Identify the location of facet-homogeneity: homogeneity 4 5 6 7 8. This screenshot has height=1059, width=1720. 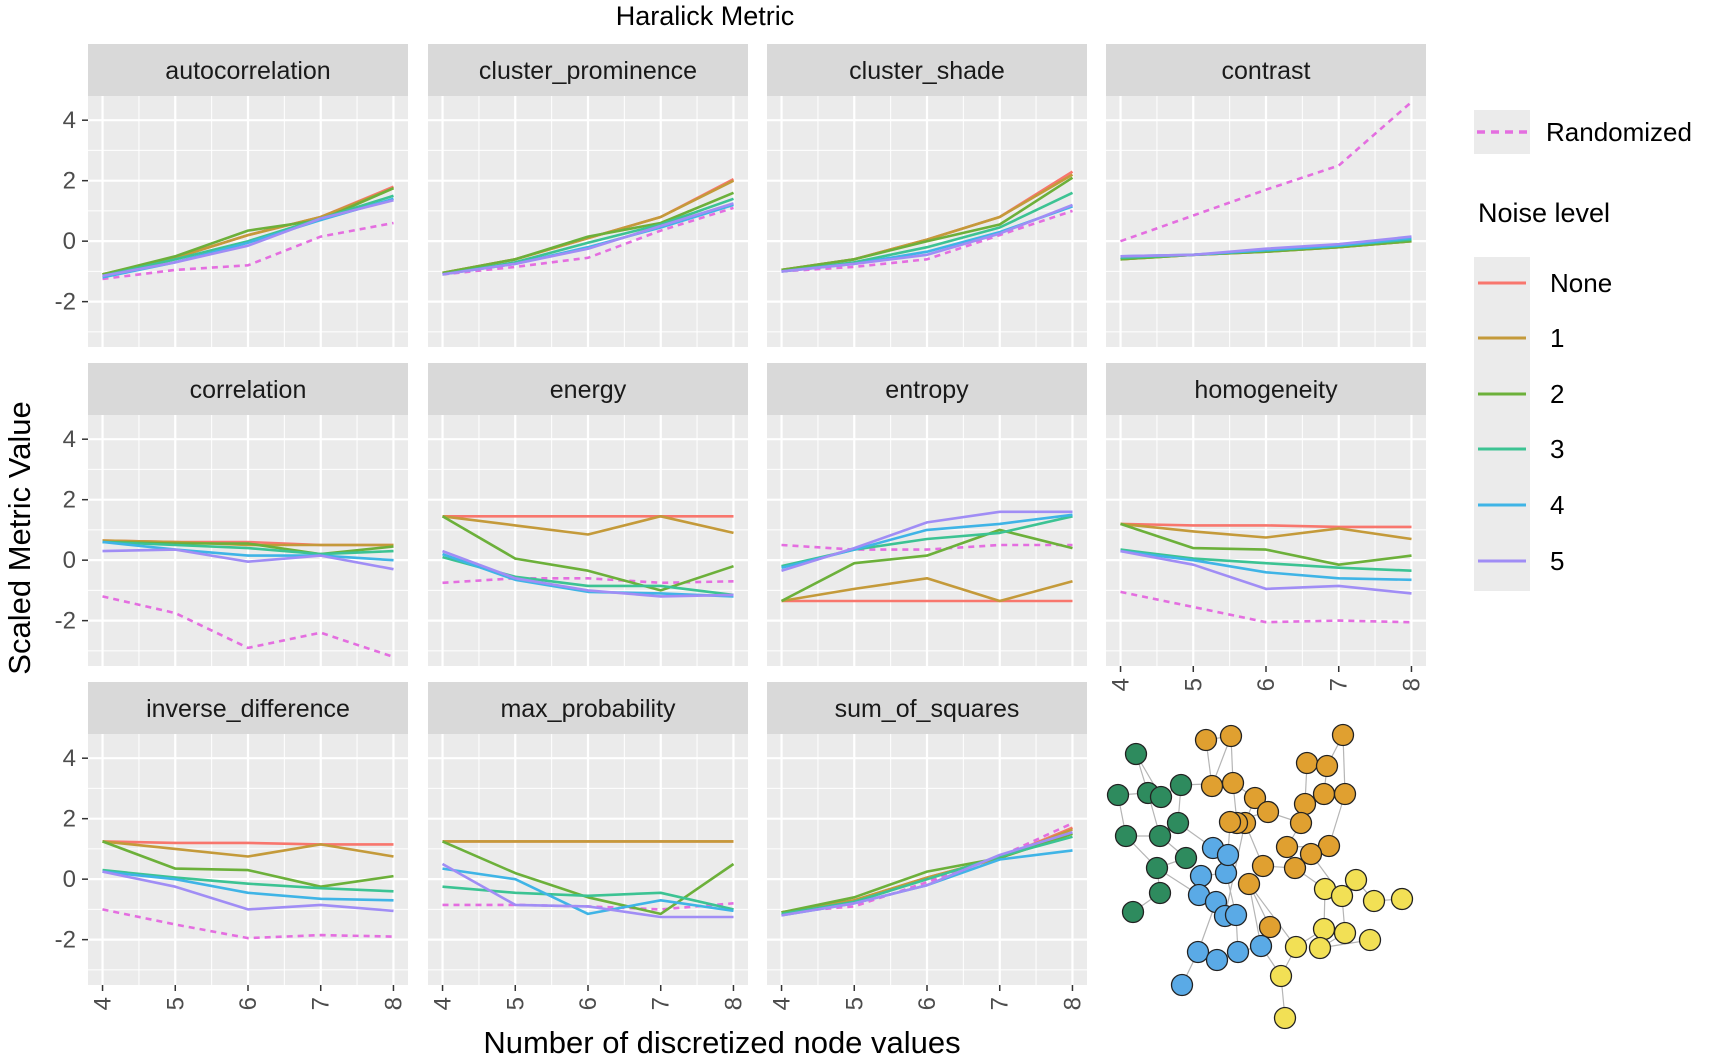
(1266, 527).